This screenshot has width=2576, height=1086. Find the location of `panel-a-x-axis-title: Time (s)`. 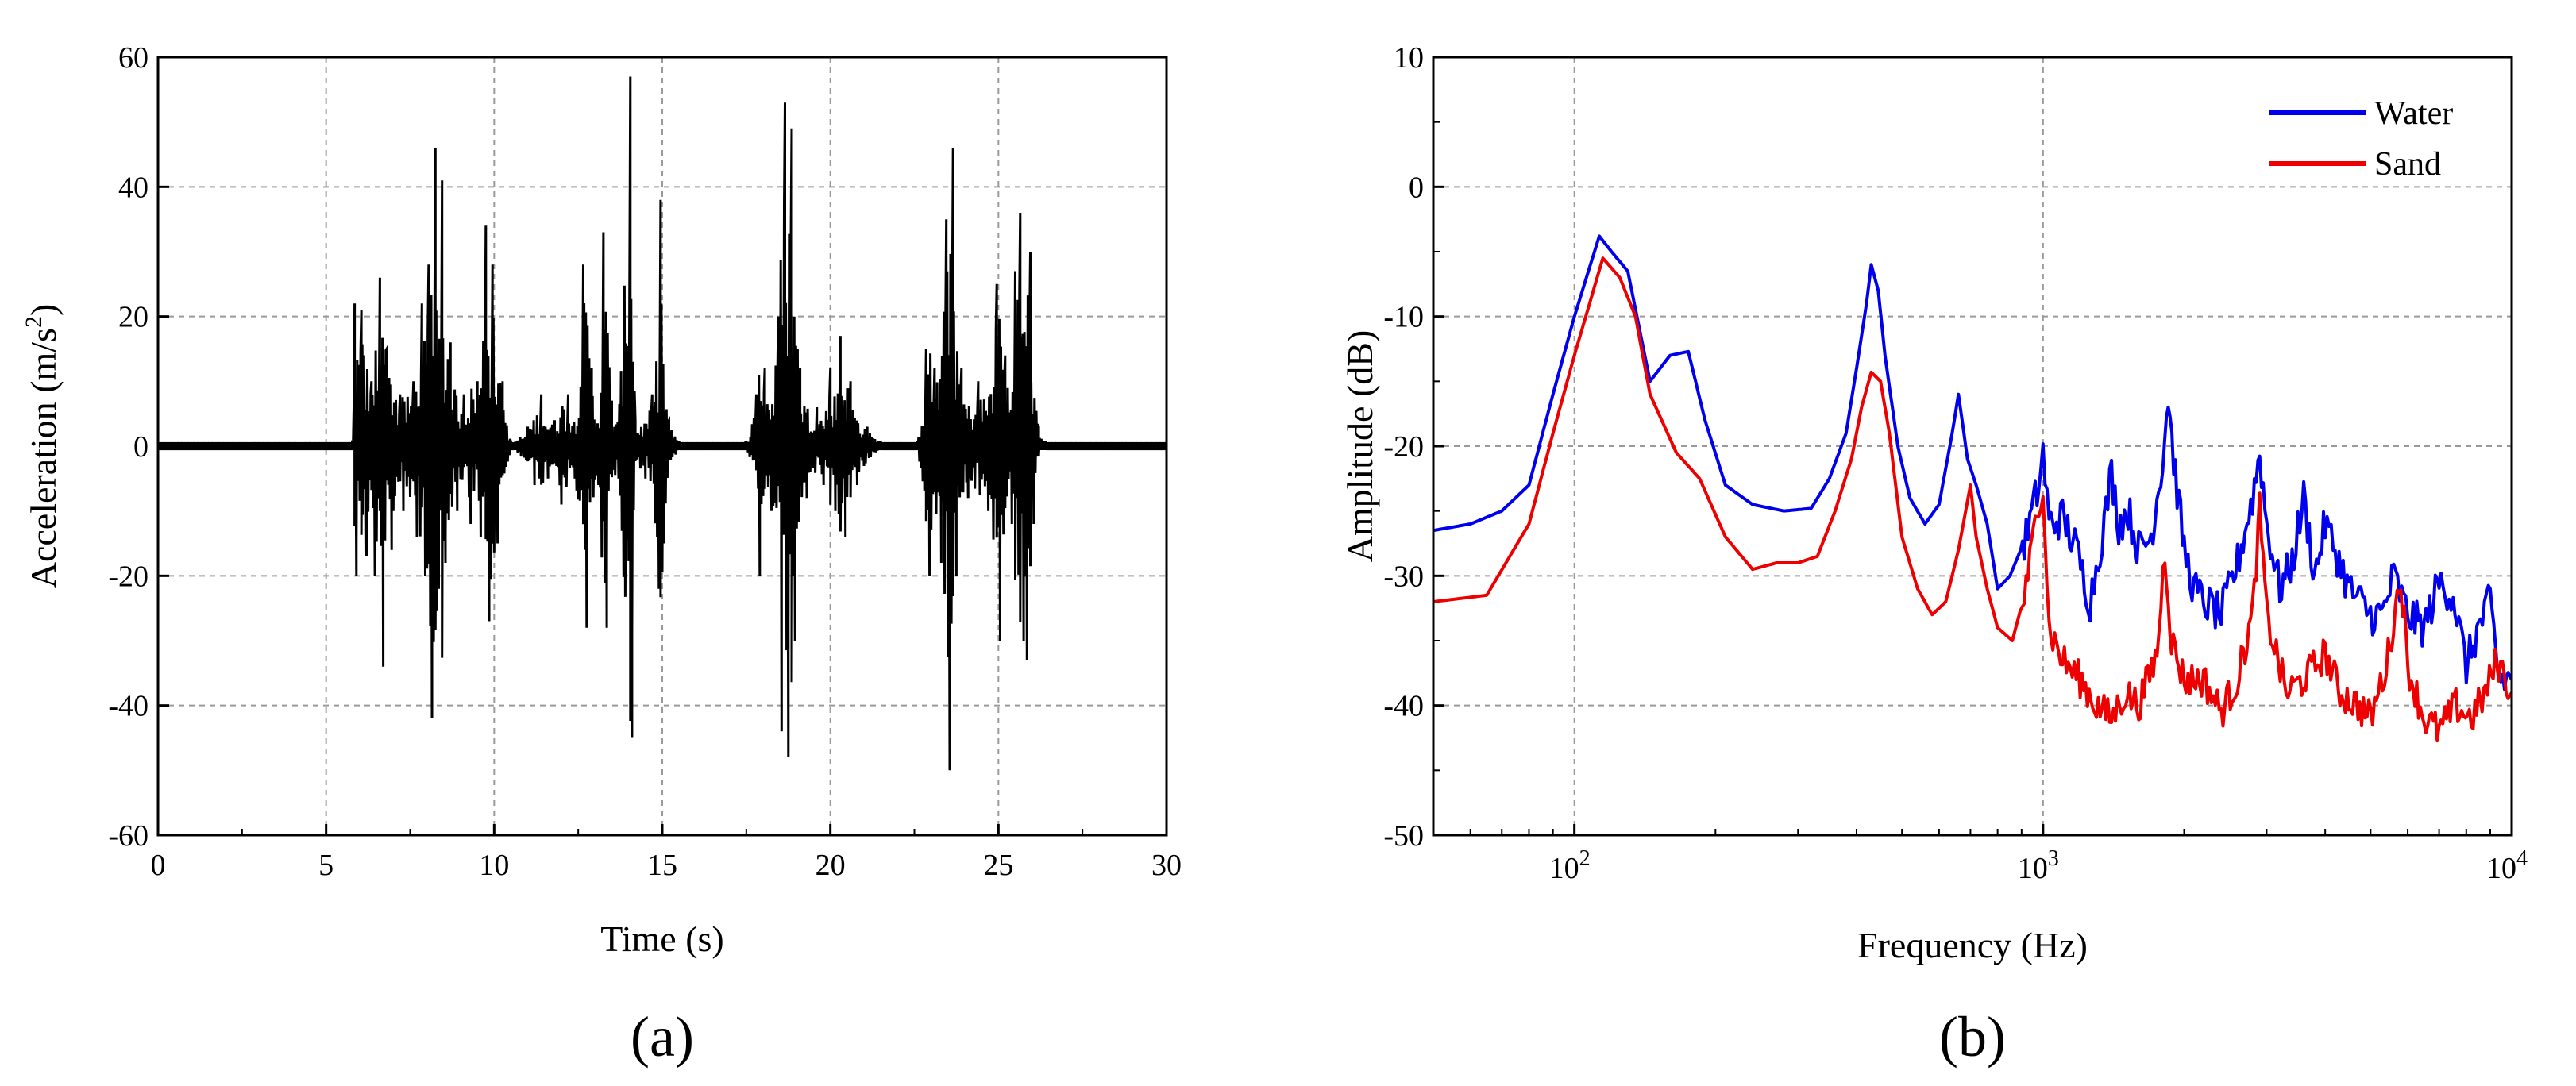

panel-a-x-axis-title: Time (s) is located at coordinates (662, 938).